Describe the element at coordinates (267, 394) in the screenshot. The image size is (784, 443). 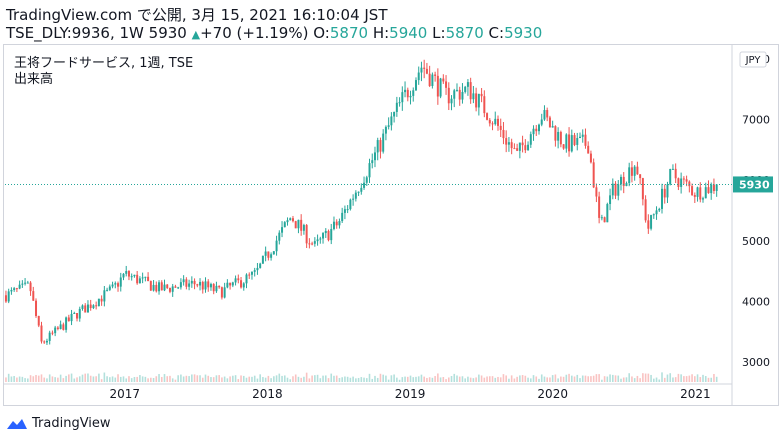
I see `x-tick-label: 2018` at that location.